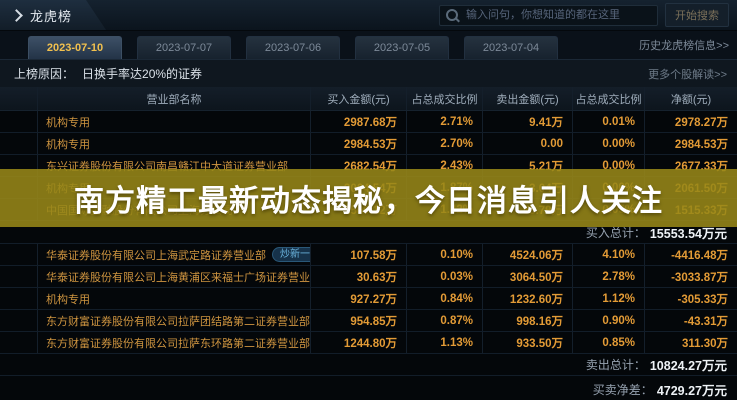 The image size is (737, 400). What do you see at coordinates (44, 74) in the screenshot?
I see `reason-label: 上榜原因：` at bounding box center [44, 74].